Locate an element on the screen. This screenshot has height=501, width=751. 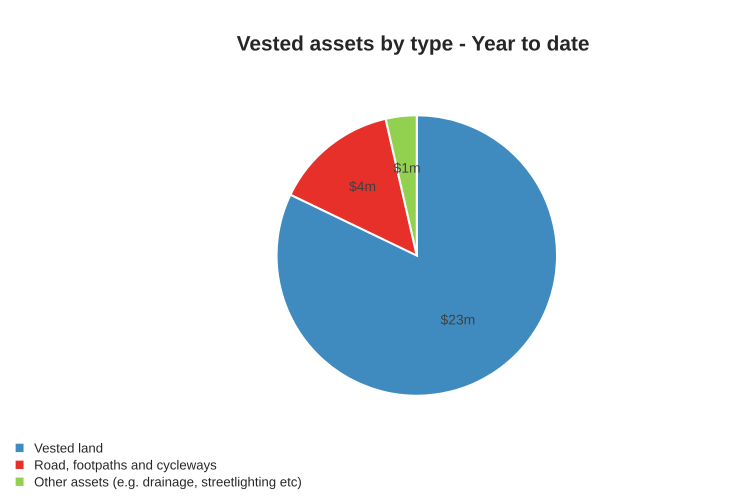
legend-label: Other assets (e.g. drainage, streetlighting etc) is located at coordinates (167, 483).